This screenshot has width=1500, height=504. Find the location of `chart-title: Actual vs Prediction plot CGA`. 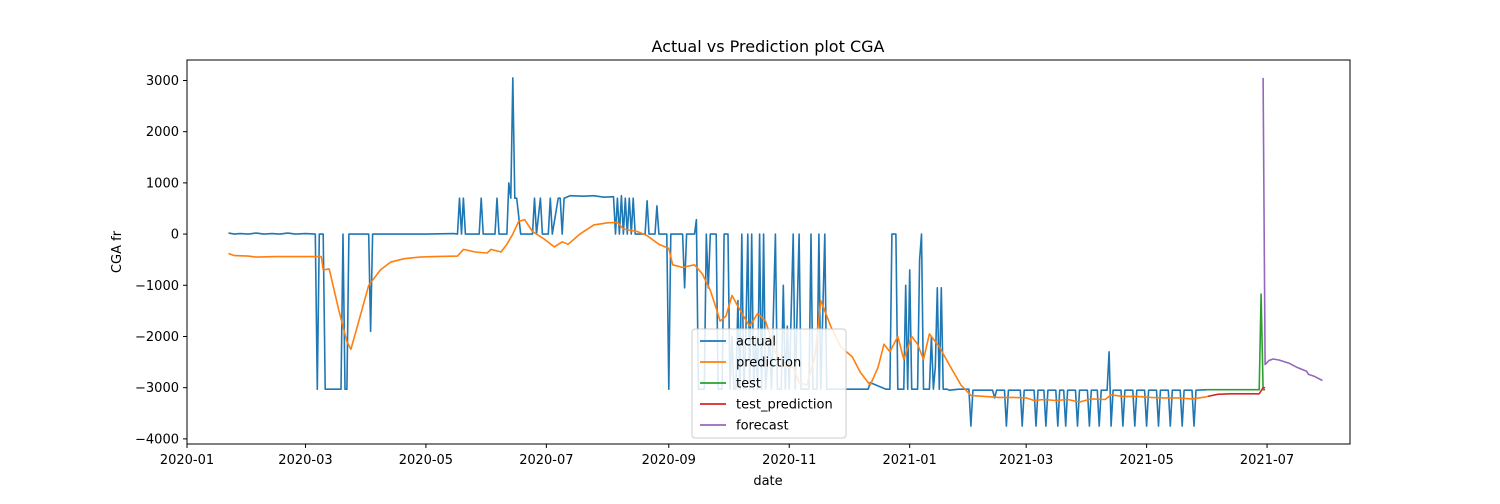

chart-title: Actual vs Prediction plot CGA is located at coordinates (768, 46).